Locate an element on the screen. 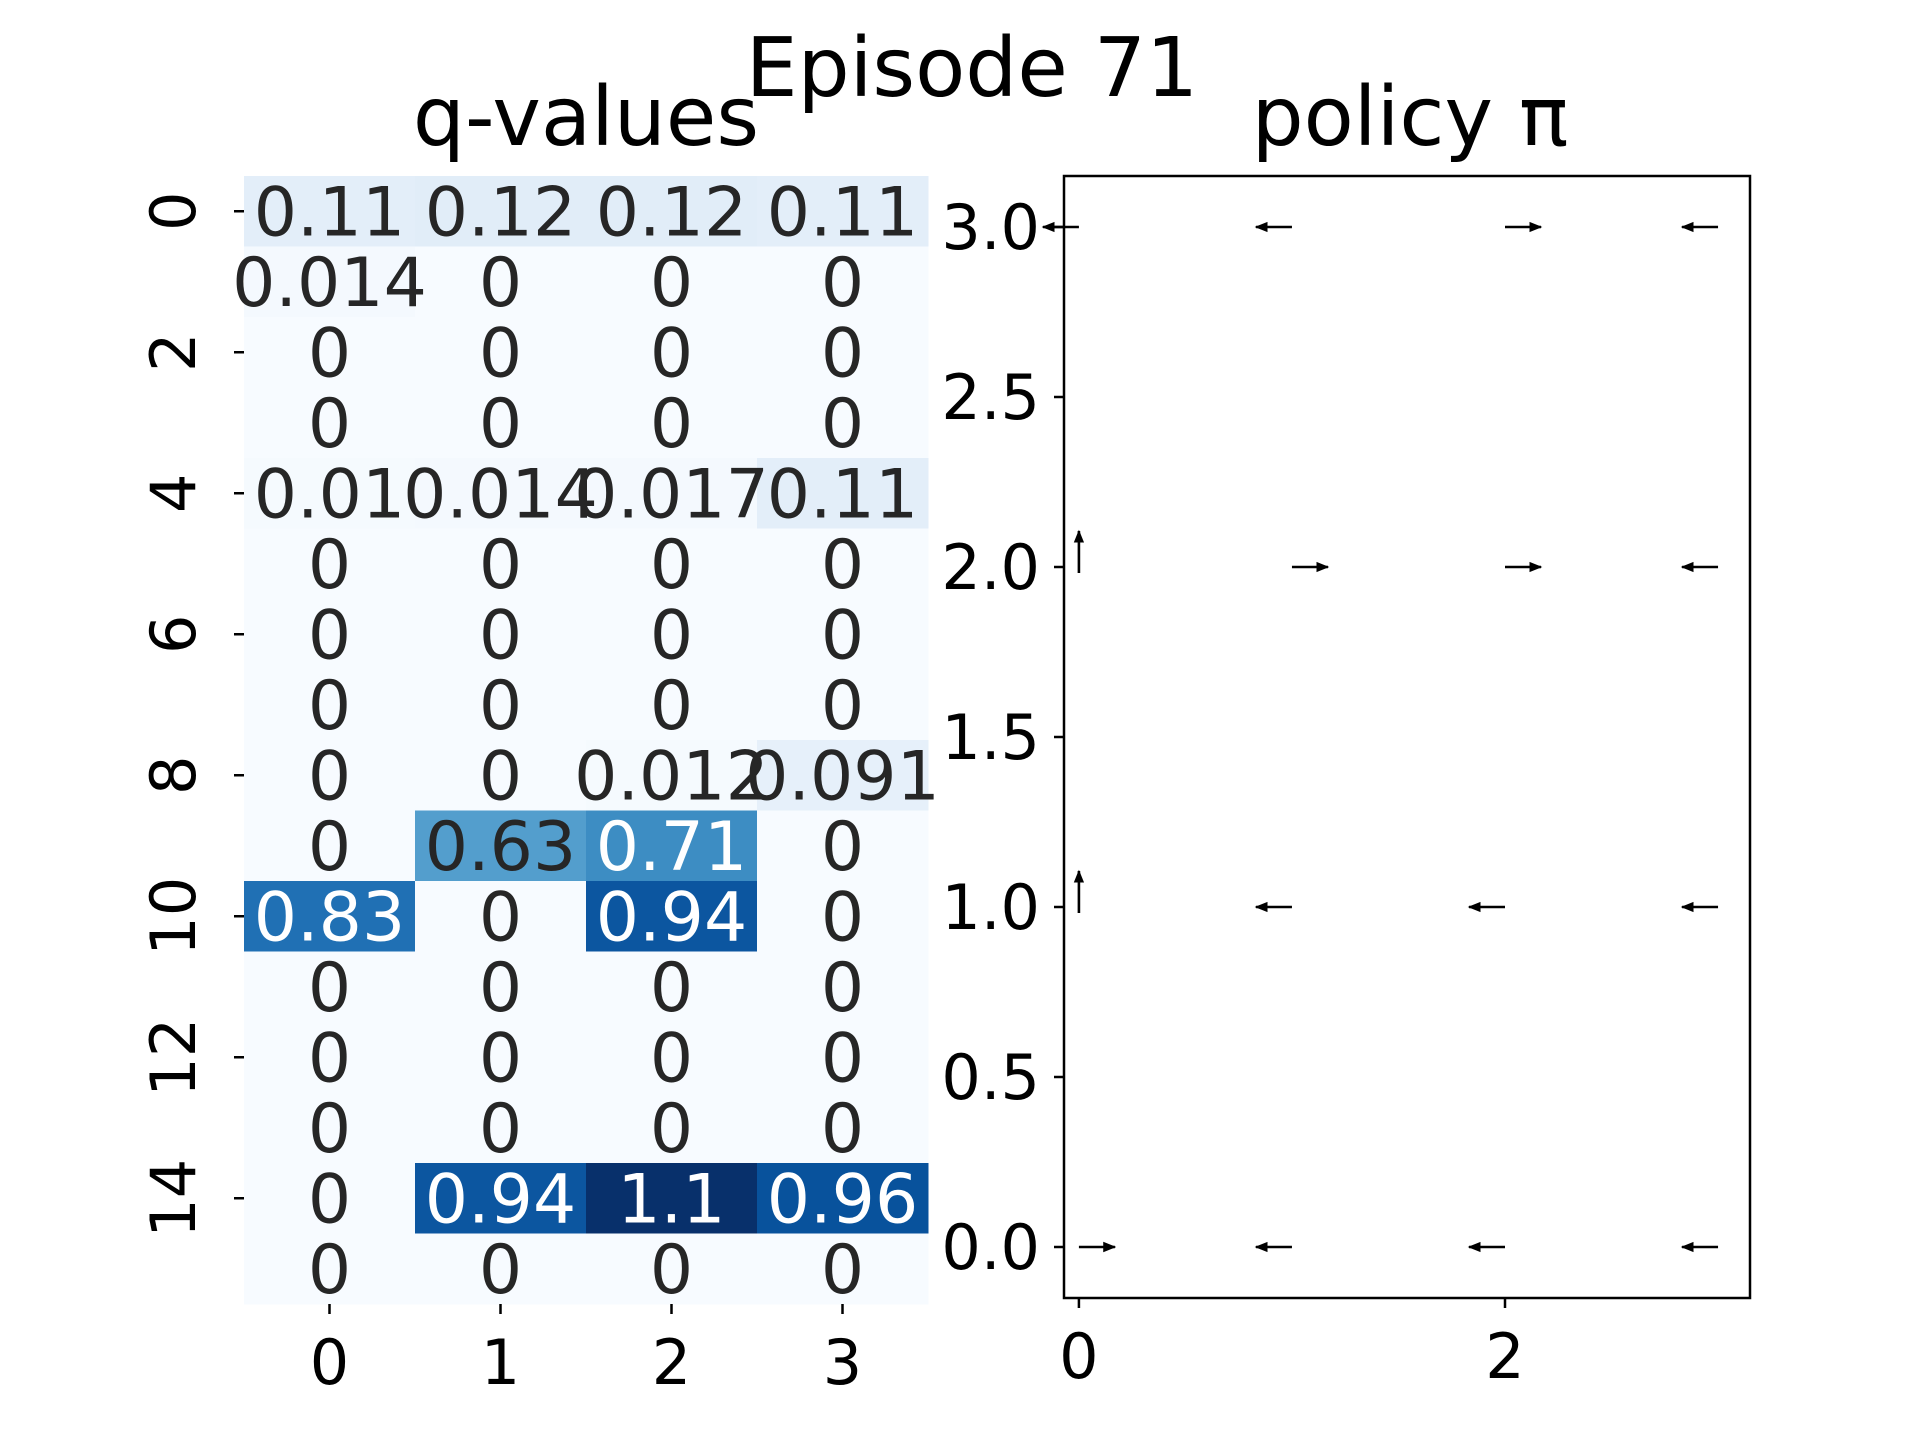 This screenshot has width=1920, height=1440. quiver-title: policy π is located at coordinates (1410, 117).